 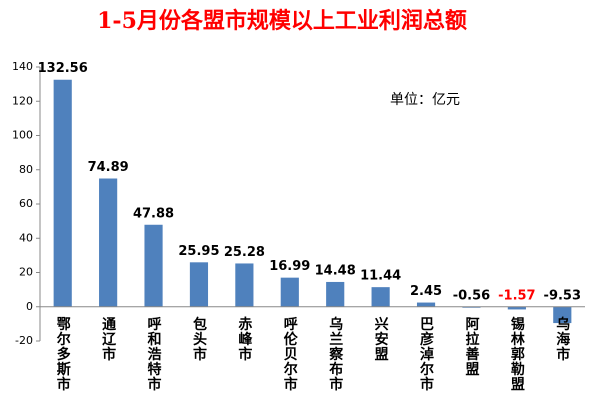 What do you see at coordinates (562, 339) in the screenshot?
I see `x-tick-label: 乌海市` at bounding box center [562, 339].